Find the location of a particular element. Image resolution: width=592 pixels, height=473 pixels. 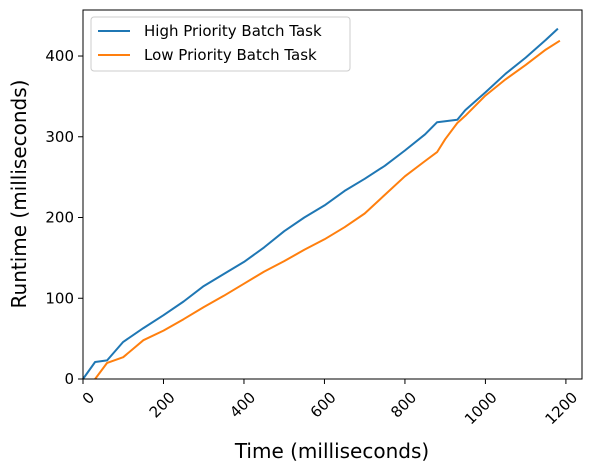

x-tick-label: 1000 is located at coordinates (481, 409).